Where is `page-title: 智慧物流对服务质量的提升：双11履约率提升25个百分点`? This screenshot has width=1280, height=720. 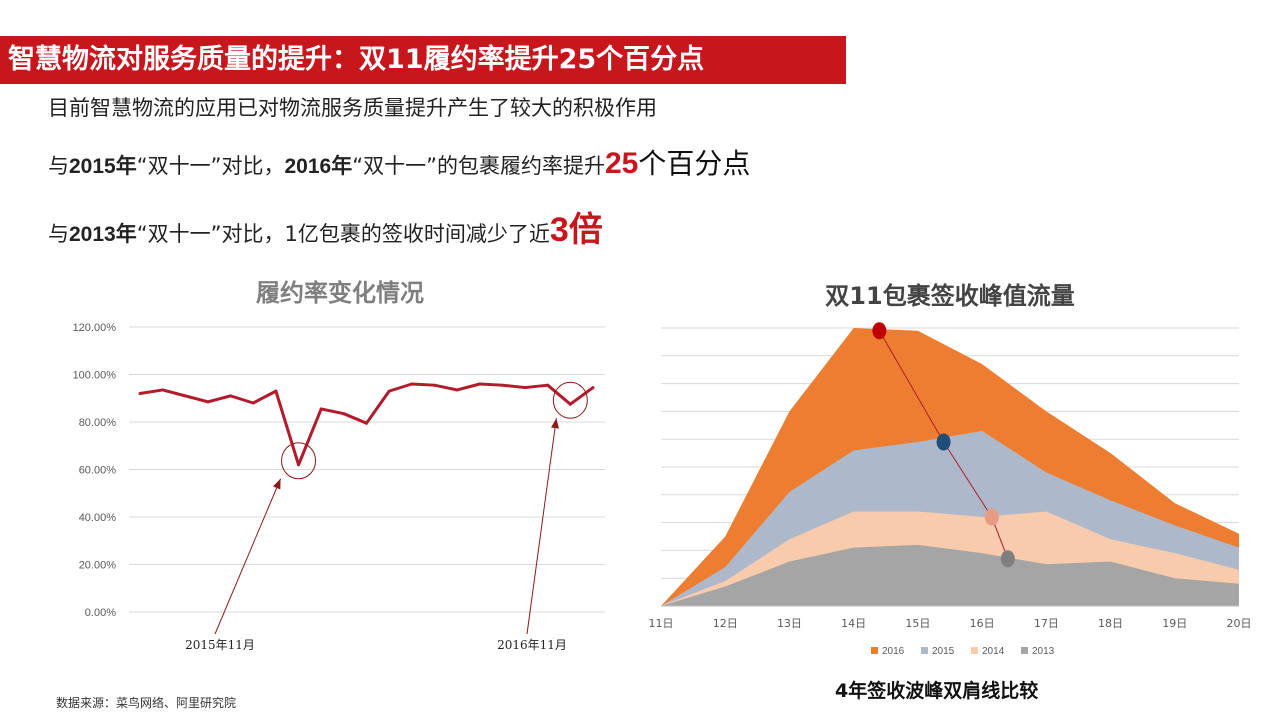 page-title: 智慧物流对服务质量的提升：双11履约率提升25个百分点 is located at coordinates (356, 59).